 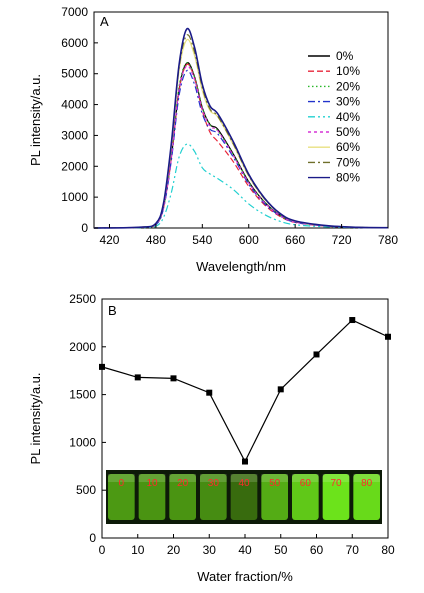 I want to click on panel-b-x-axis-label: Water fraction/%, so click(x=245, y=576).